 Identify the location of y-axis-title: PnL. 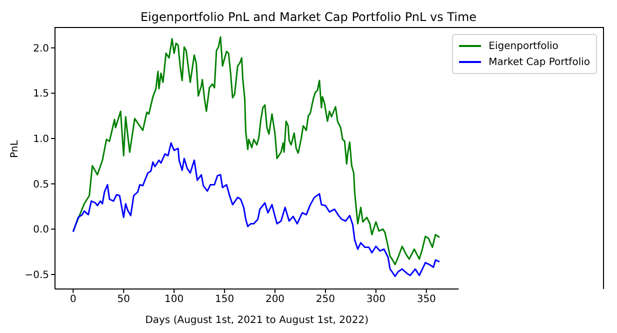
(15, 149).